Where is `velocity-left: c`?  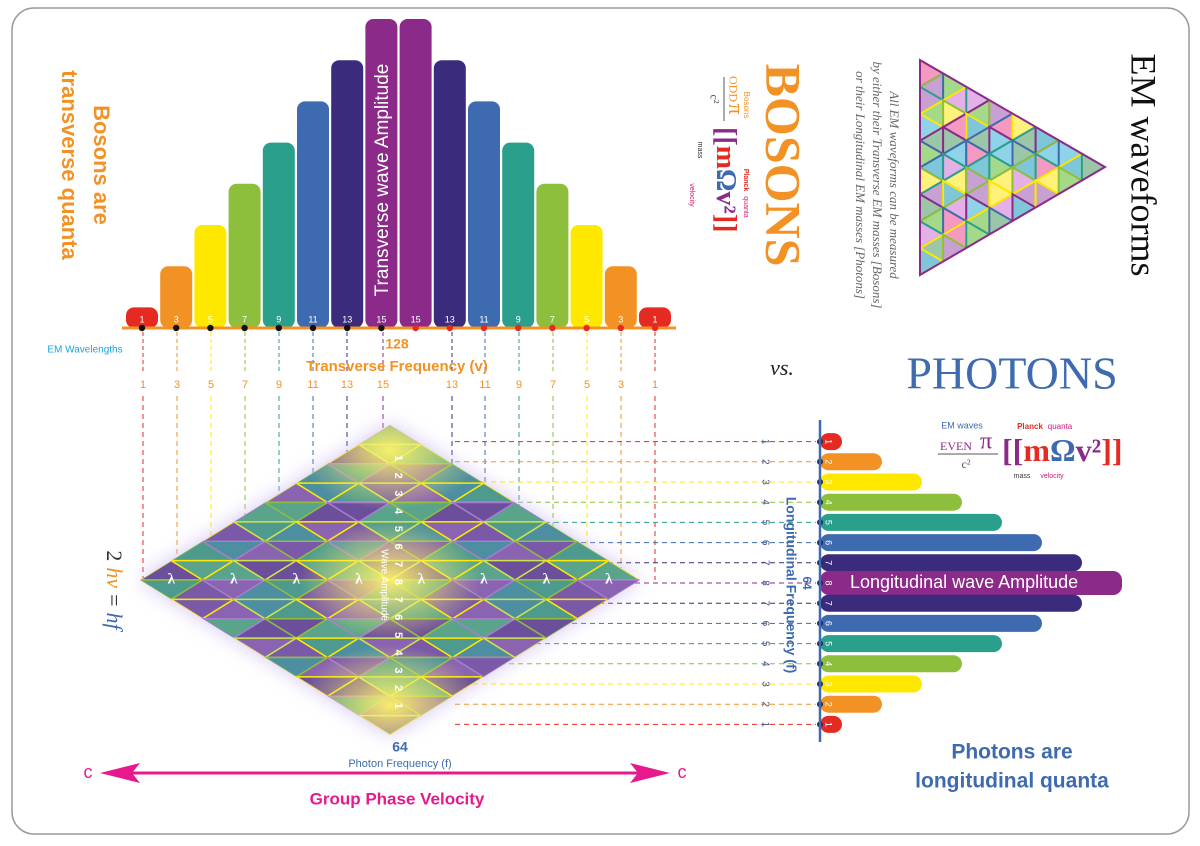
velocity-left: c is located at coordinates (88, 772).